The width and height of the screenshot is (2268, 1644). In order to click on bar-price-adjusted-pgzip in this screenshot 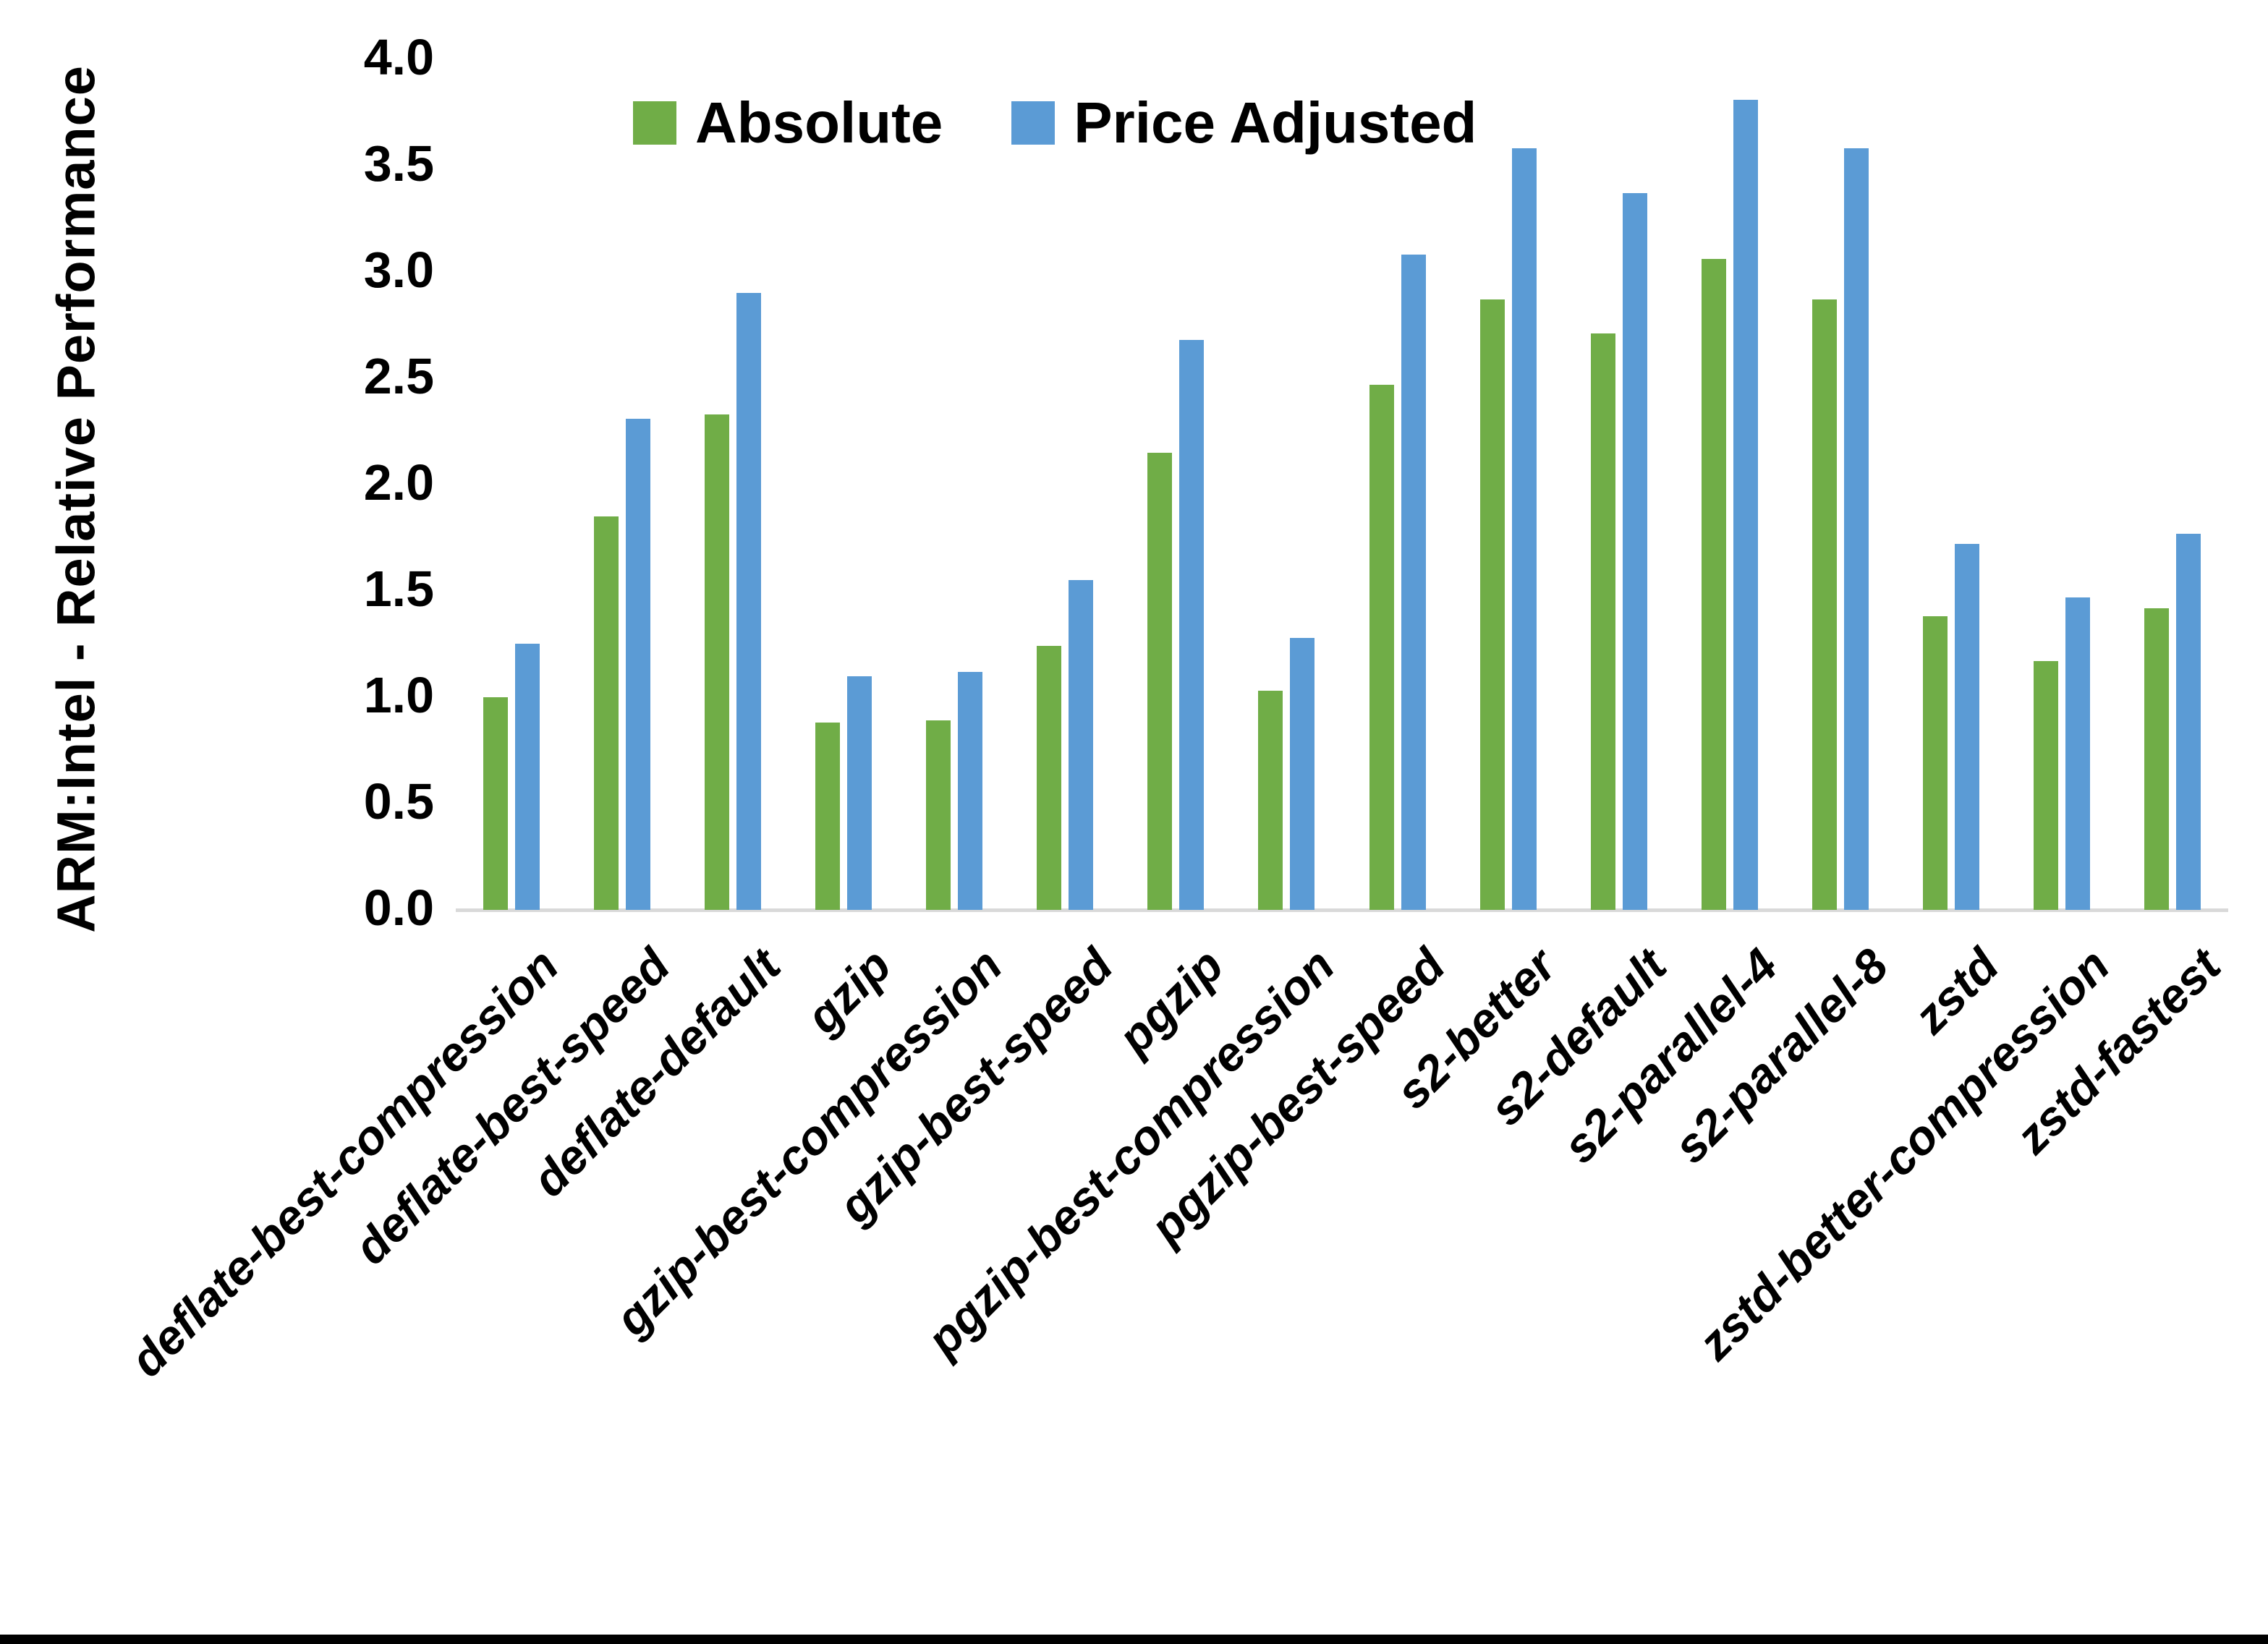, I will do `click(1191, 625)`.